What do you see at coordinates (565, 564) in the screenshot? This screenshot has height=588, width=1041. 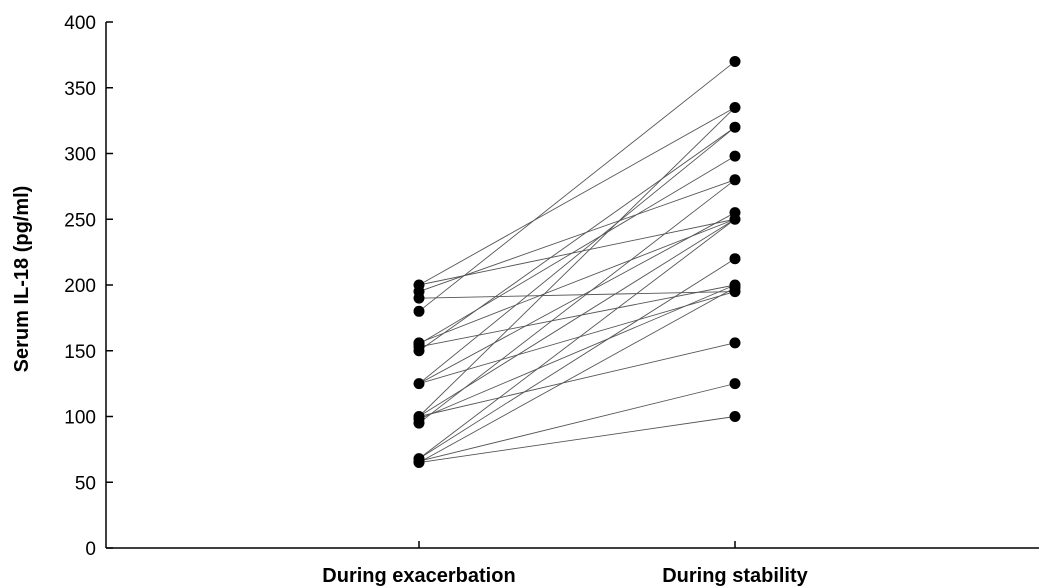 I see `x-ticks: During exacerbation During stability` at bounding box center [565, 564].